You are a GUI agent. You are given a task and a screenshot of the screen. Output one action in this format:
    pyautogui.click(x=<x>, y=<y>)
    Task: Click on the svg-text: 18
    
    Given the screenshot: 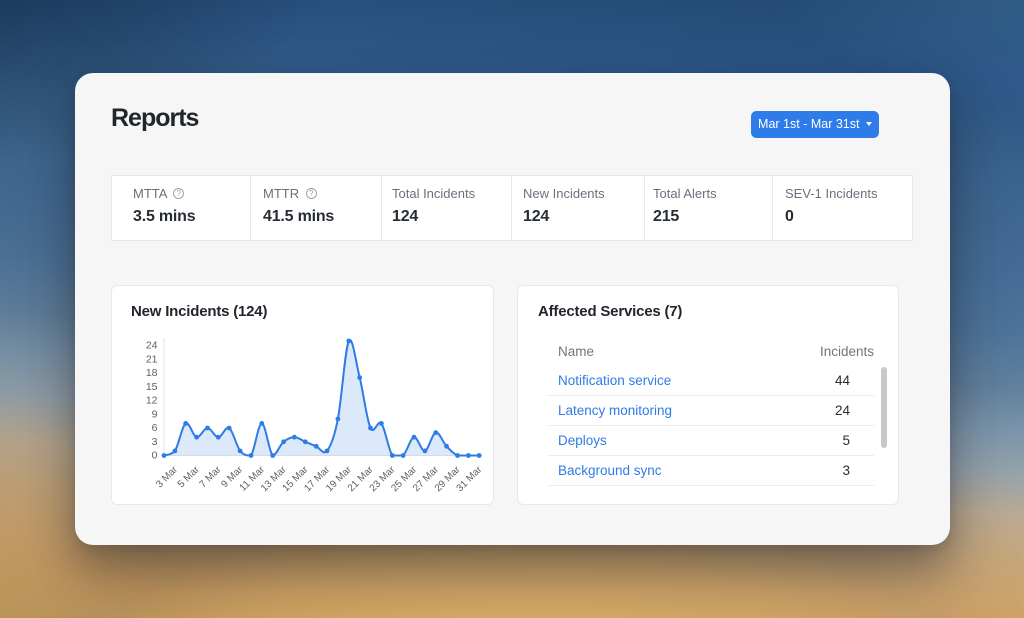 What is the action you would take?
    pyautogui.click(x=152, y=373)
    